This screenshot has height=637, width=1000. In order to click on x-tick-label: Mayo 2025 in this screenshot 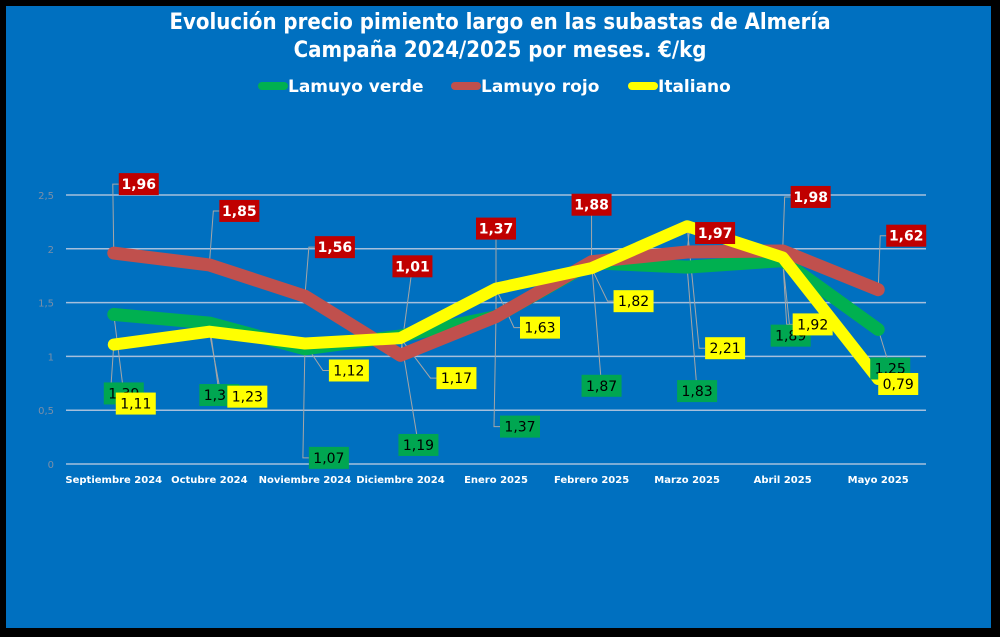, I will do `click(878, 480)`.